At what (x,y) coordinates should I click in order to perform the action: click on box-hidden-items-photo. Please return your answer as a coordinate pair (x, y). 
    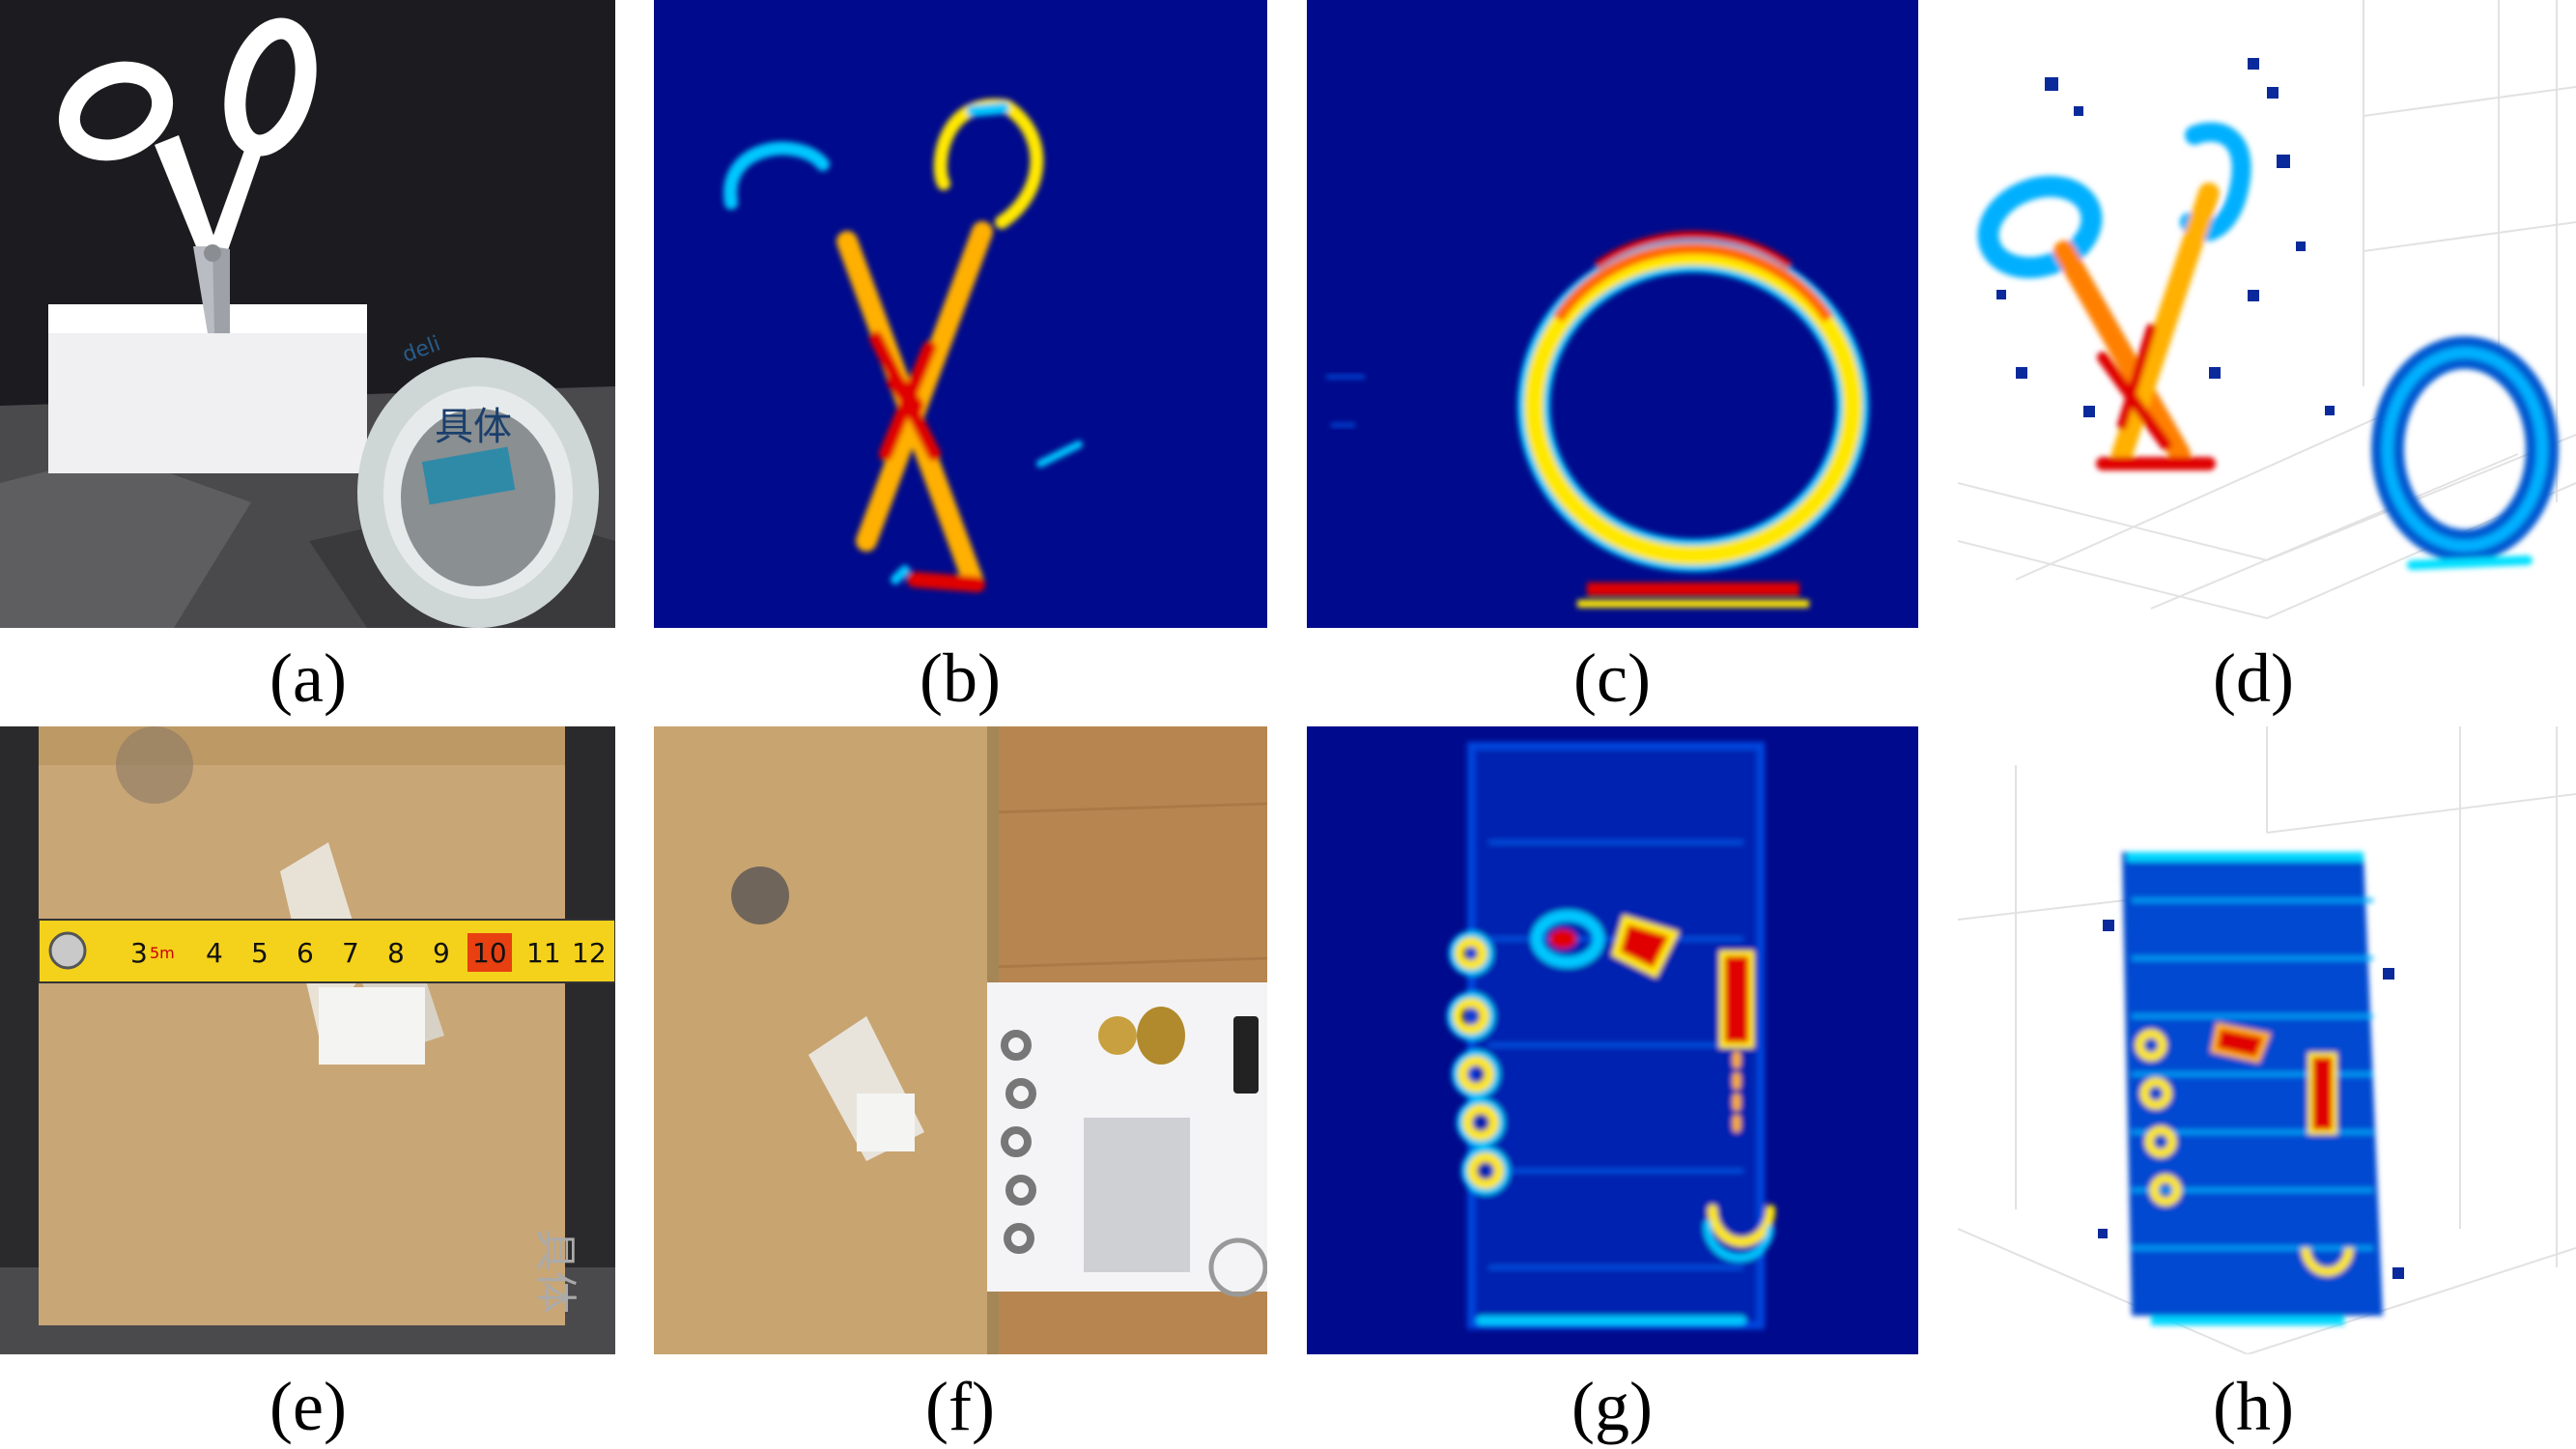
    Looking at the image, I should click on (960, 1040).